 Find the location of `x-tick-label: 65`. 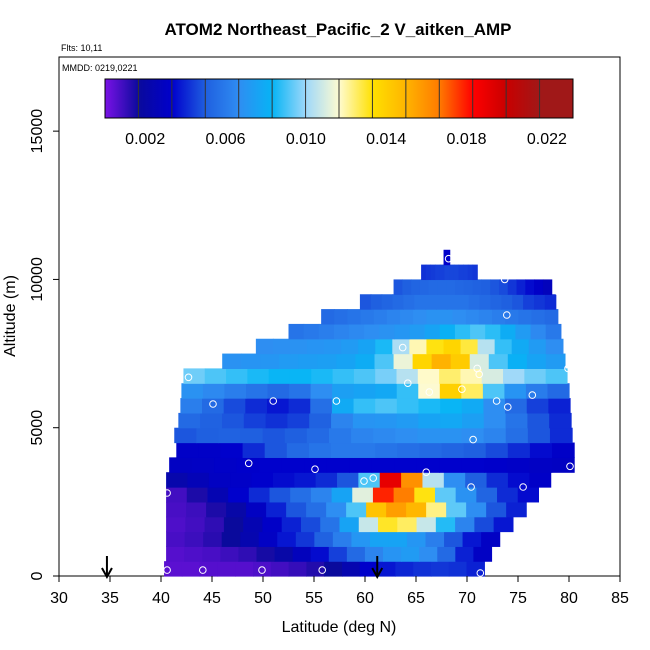

x-tick-label: 65 is located at coordinates (416, 598).